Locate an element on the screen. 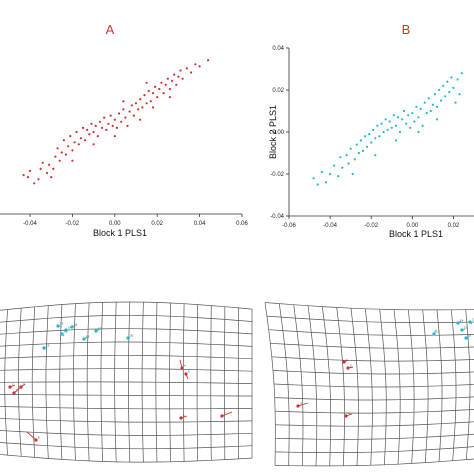 The width and height of the screenshot is (474, 474). panel-b-axes is located at coordinates (381, 132).